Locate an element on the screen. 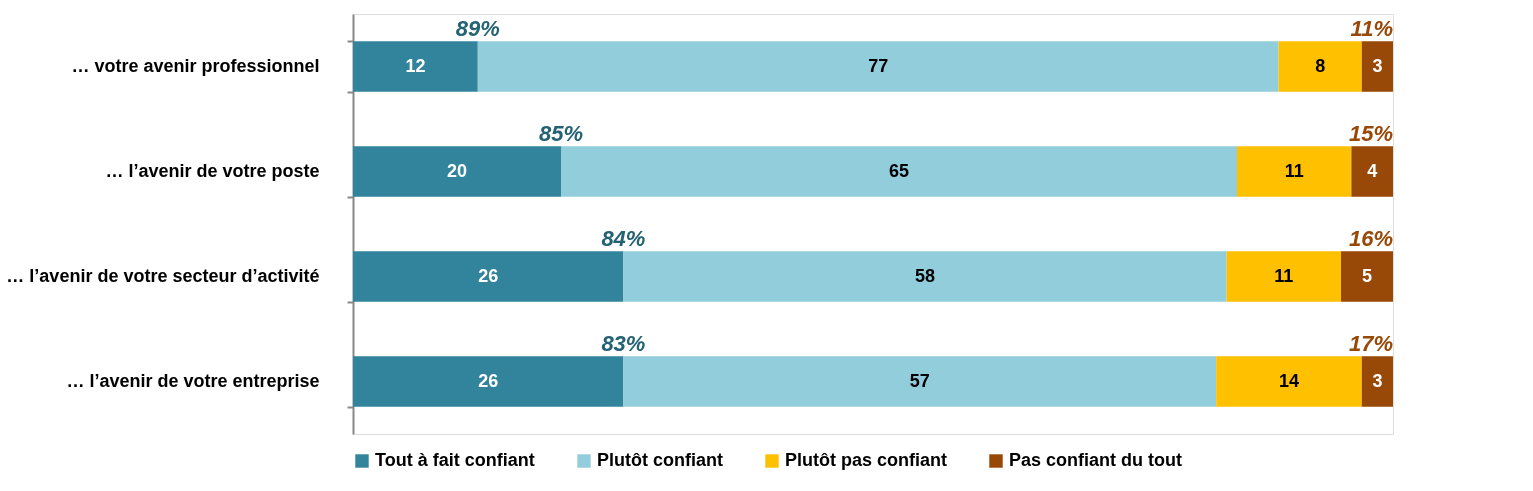 This screenshot has width=1533, height=491. data-label: 14 is located at coordinates (1289, 380).